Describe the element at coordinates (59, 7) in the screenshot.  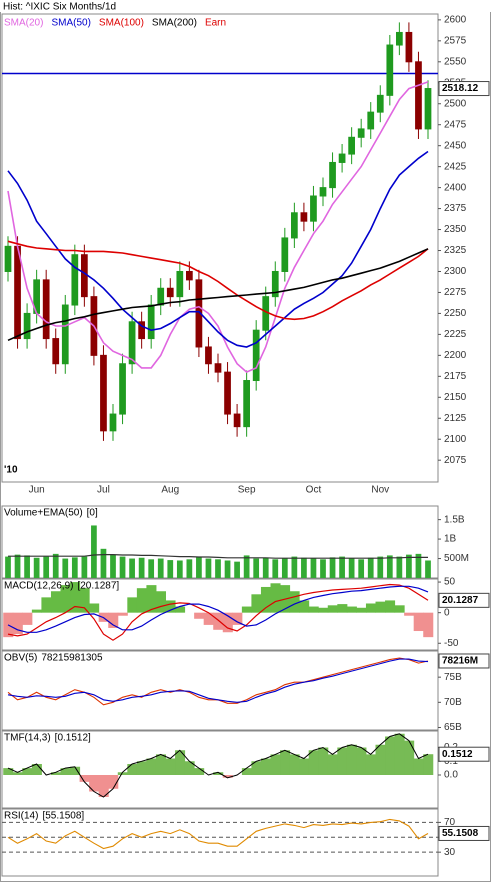
I see `chart-title: Hist: ^IXIC Six Months/1d` at that location.